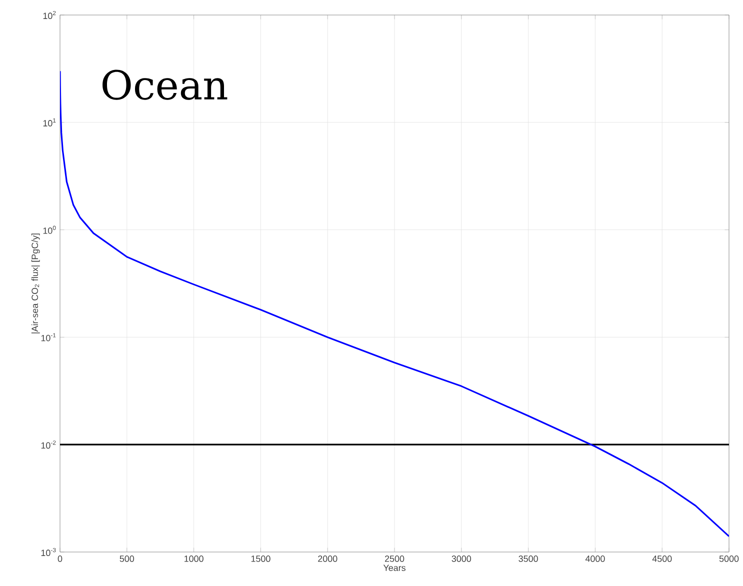 This screenshot has width=743, height=586. Describe the element at coordinates (729, 559) in the screenshot. I see `x-tick-label: 5000` at that location.